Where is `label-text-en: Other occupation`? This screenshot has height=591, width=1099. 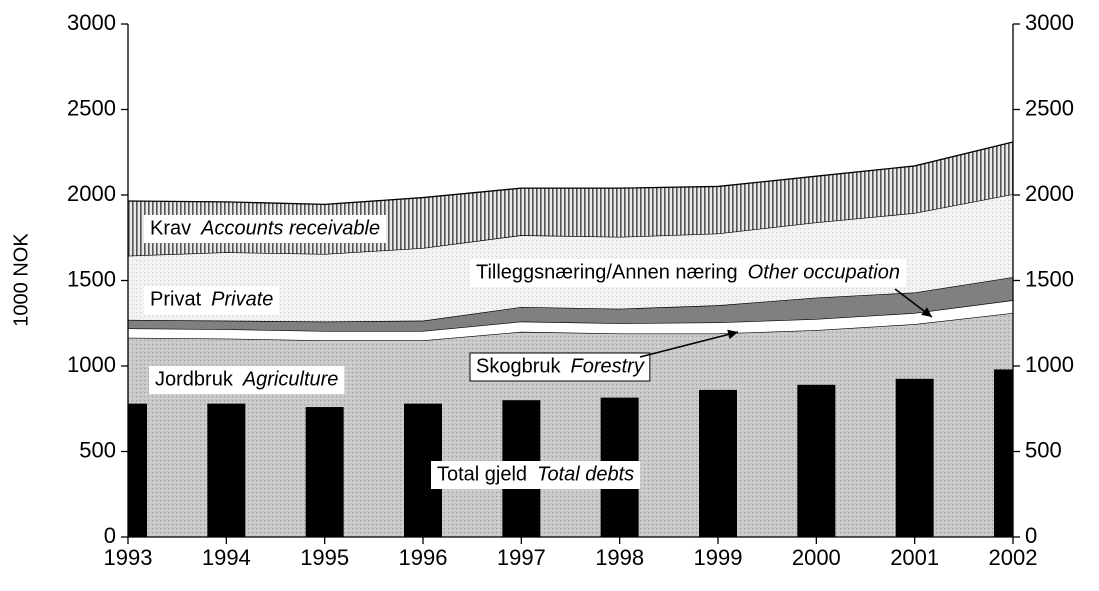
label-text-en: Other occupation is located at coordinates (824, 272).